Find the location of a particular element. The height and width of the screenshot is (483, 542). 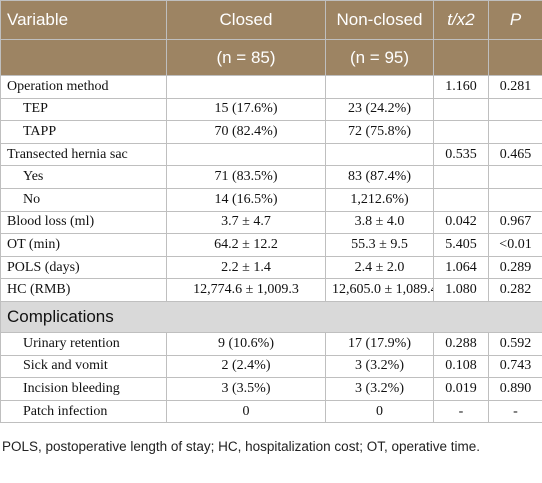

table-cell: 0.289 is located at coordinates (515, 267).